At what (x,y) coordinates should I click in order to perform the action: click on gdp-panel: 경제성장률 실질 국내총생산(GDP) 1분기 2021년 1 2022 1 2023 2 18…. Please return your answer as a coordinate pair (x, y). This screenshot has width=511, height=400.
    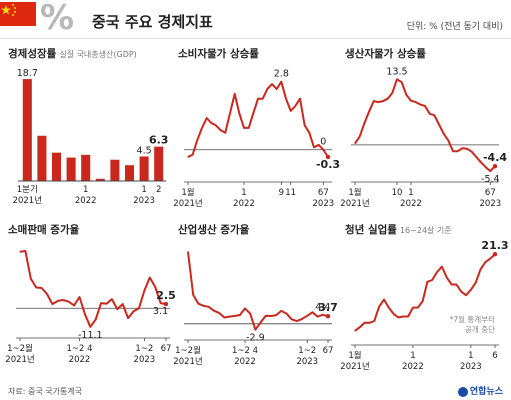
    Looking at the image, I should click on (89, 131).